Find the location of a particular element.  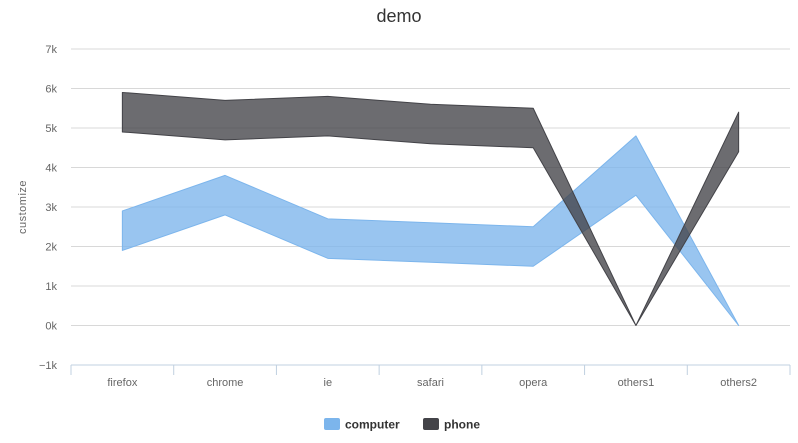

x-axis: firefox chrome ie safari opera others1 others2 is located at coordinates (430, 376).